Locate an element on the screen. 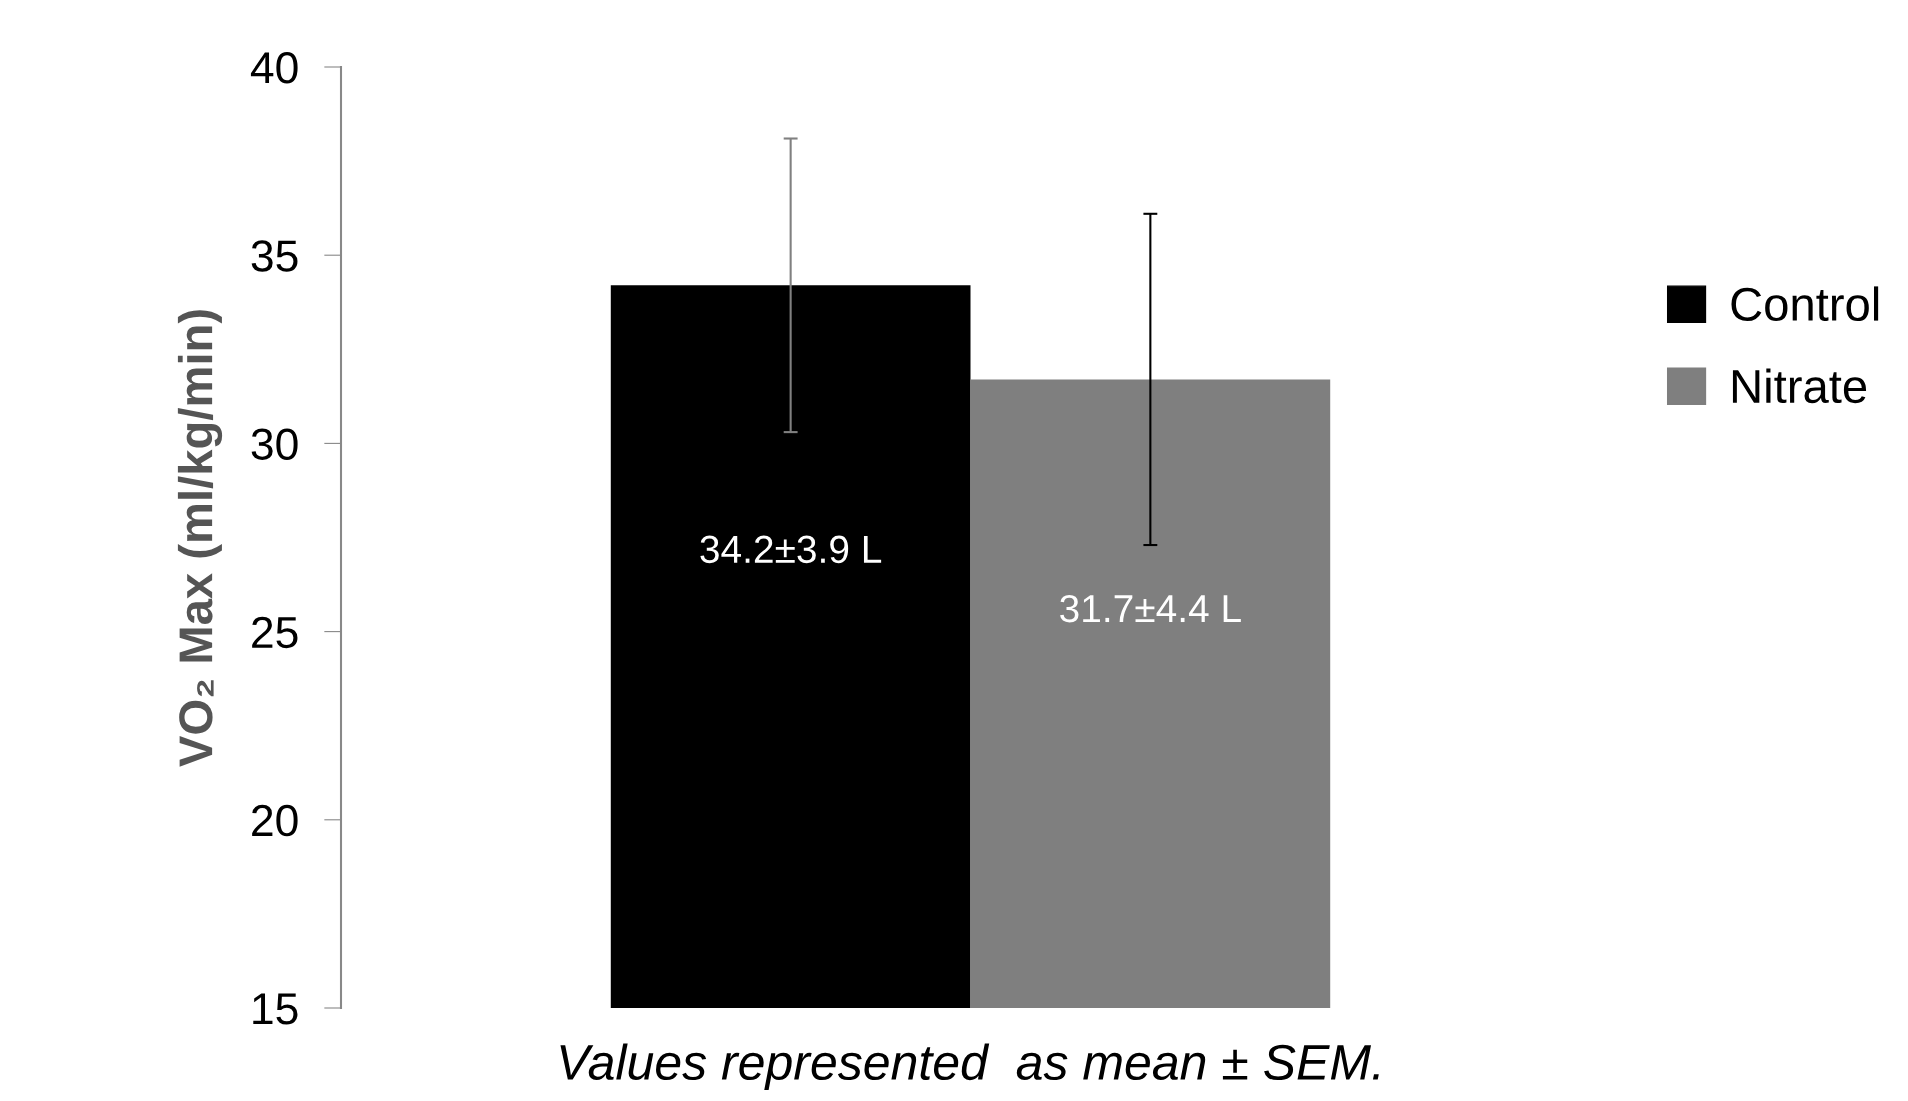 The width and height of the screenshot is (1908, 1101). data-label: 31.7±4.4 L is located at coordinates (1150, 608).